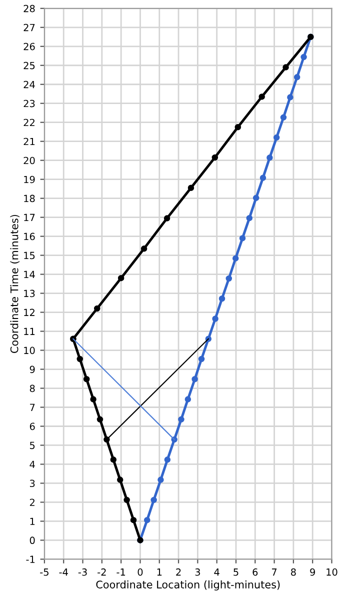  I want to click on y-tick-label: 23, so click(29, 104).